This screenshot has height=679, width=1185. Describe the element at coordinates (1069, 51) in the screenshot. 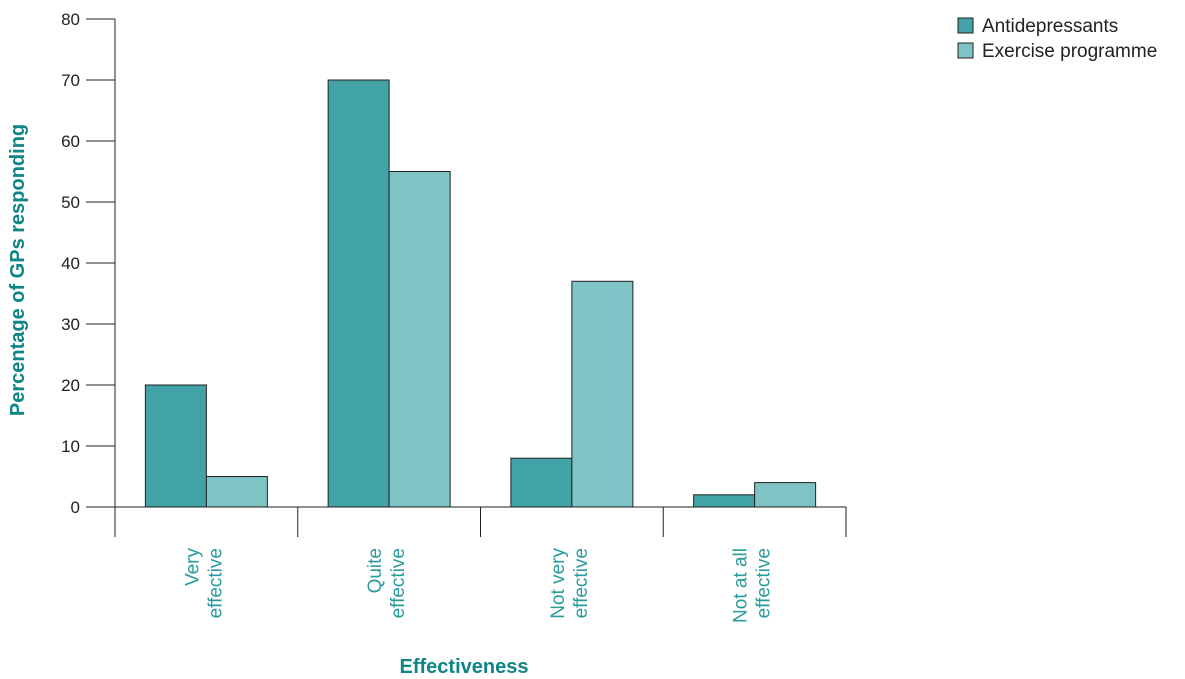

I see `legend-label: Exercise programme` at that location.